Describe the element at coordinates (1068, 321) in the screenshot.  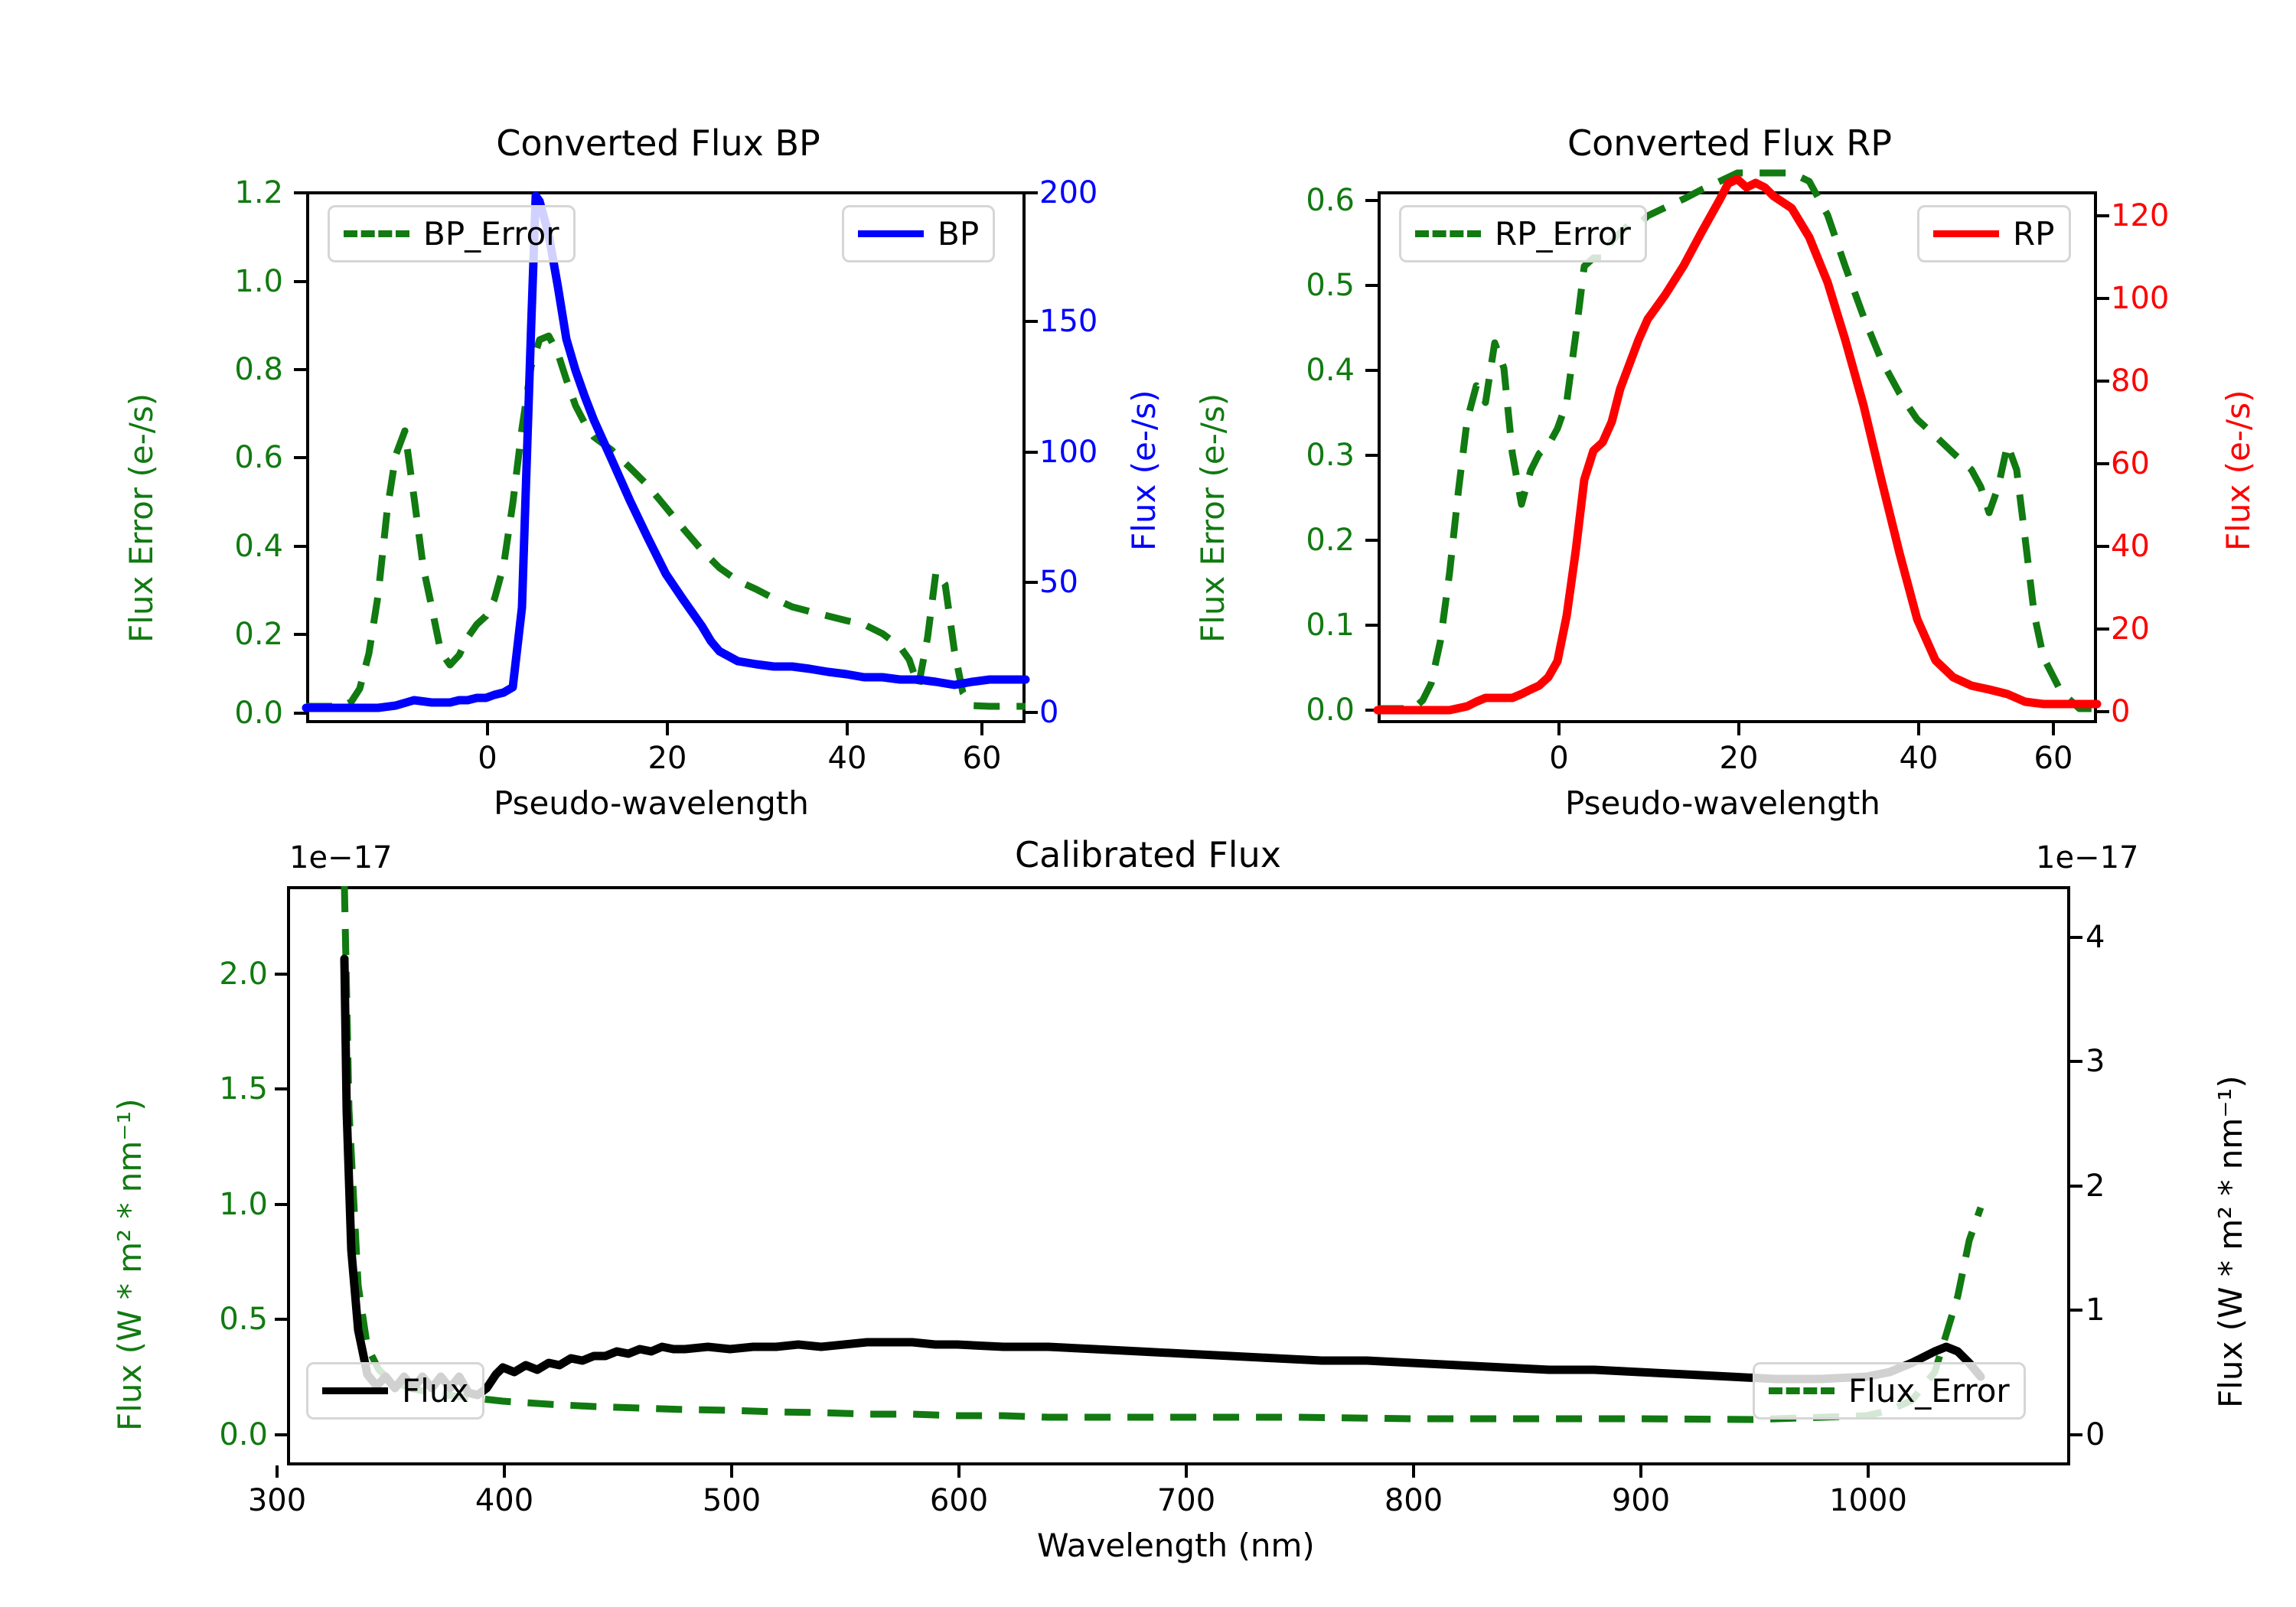
I see `bp-ytick-right-3: 150` at that location.